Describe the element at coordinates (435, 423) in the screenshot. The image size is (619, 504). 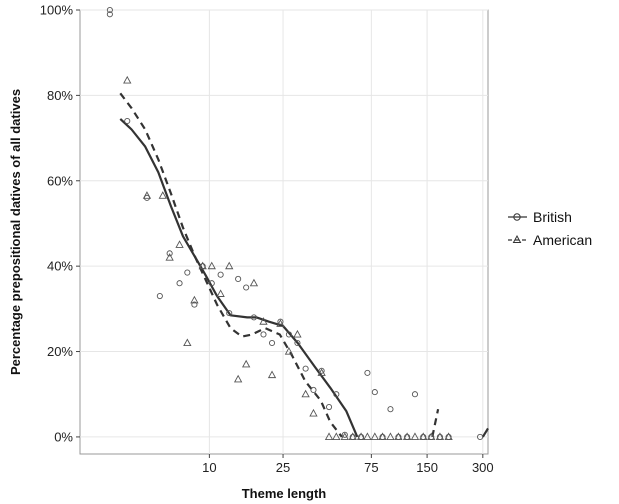
I see `fit-line-american-tail` at that location.